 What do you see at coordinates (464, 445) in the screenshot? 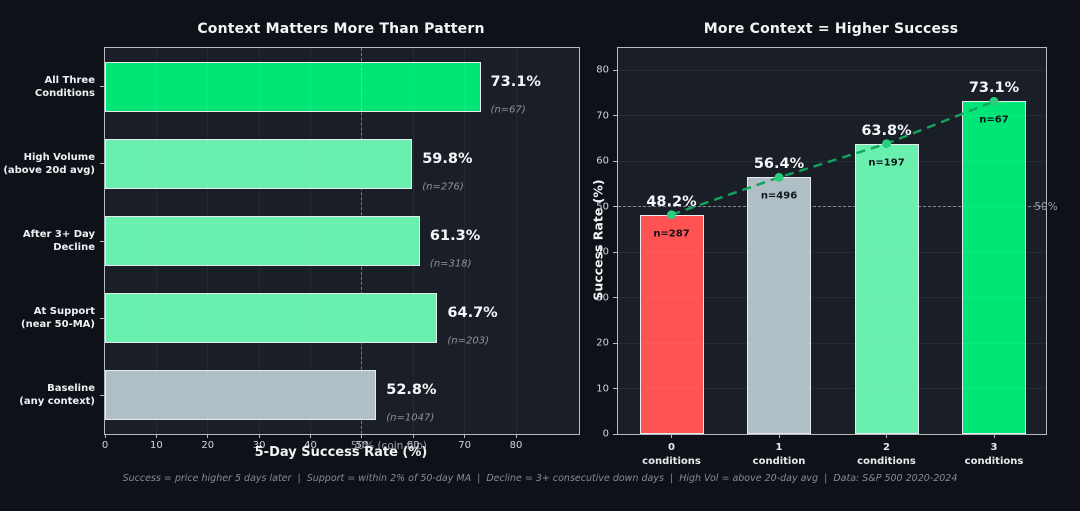
I see `x-tick-label: 70` at bounding box center [464, 445].